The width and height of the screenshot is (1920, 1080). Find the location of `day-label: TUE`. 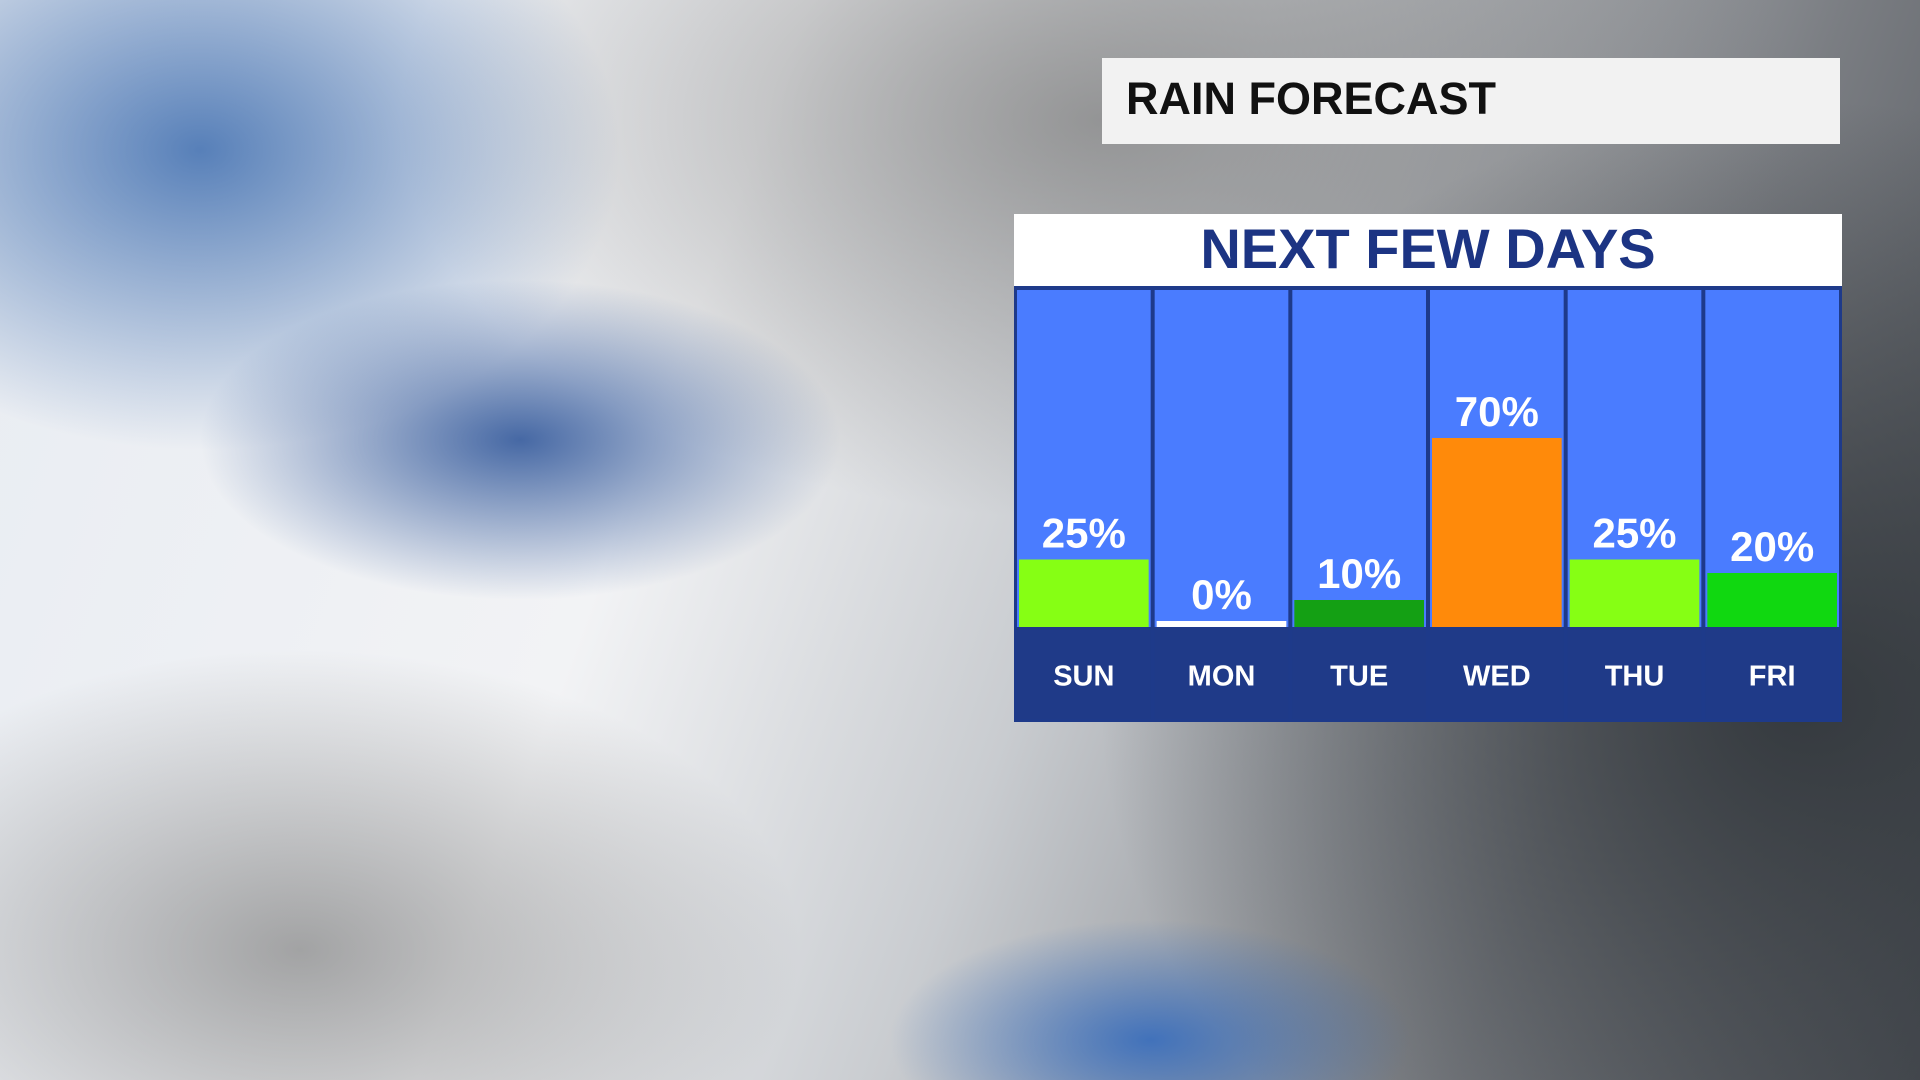

day-label: TUE is located at coordinates (1359, 677).